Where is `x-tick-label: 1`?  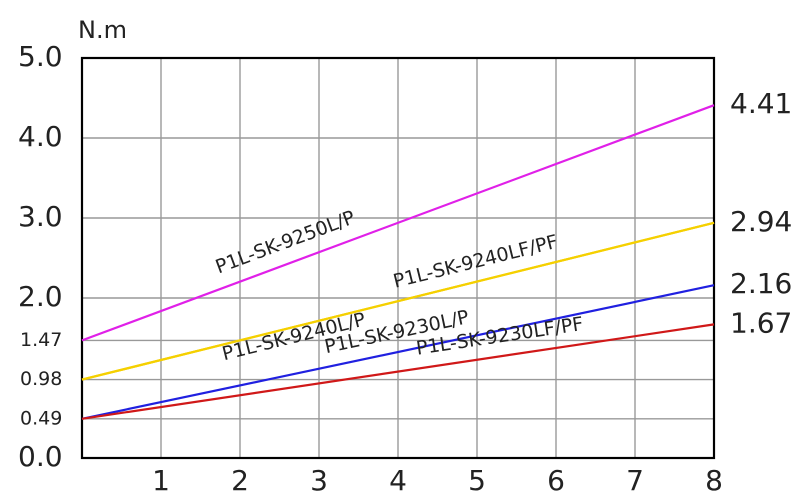 x-tick-label: 1 is located at coordinates (161, 480).